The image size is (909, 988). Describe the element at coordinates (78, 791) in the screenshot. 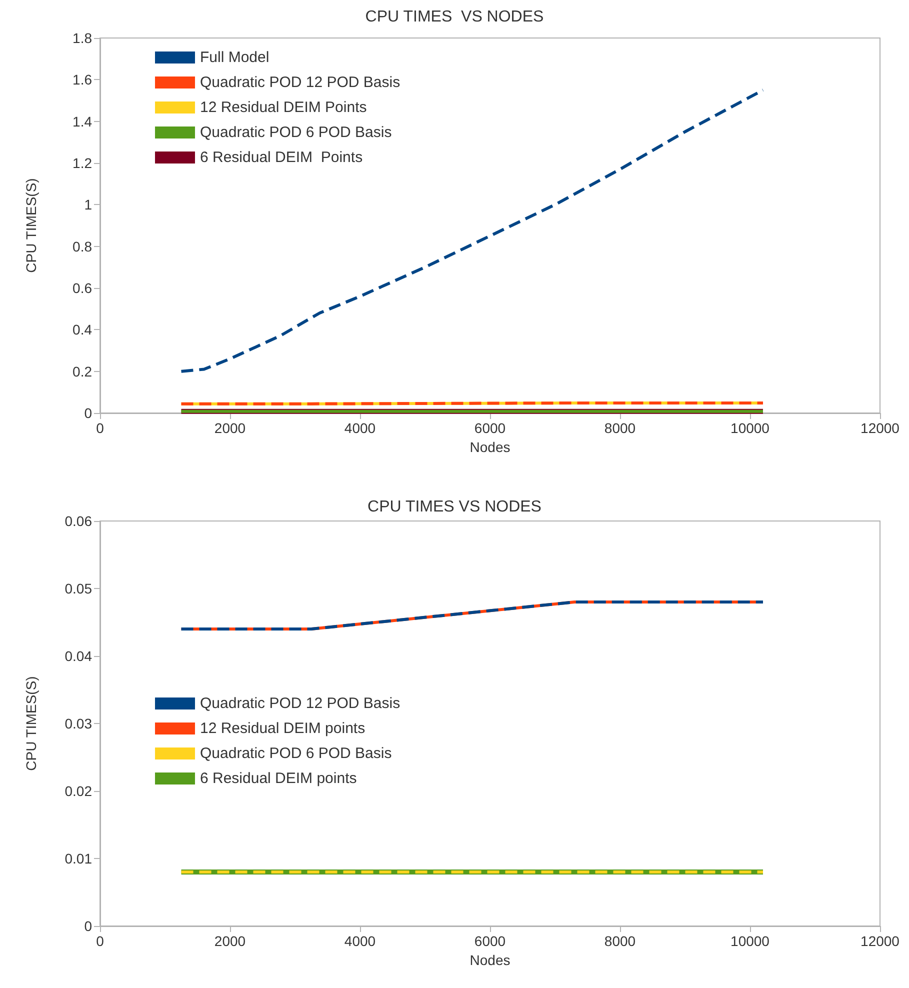

I see `y-tick-label: 0.02` at that location.